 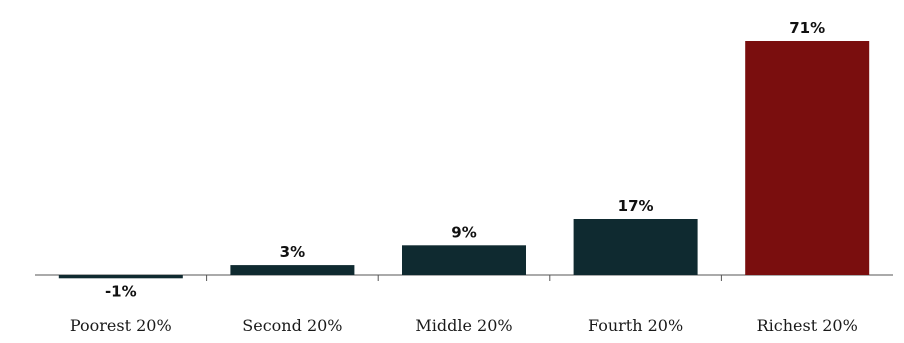 What do you see at coordinates (292, 252) in the screenshot?
I see `value-label: 3%` at bounding box center [292, 252].